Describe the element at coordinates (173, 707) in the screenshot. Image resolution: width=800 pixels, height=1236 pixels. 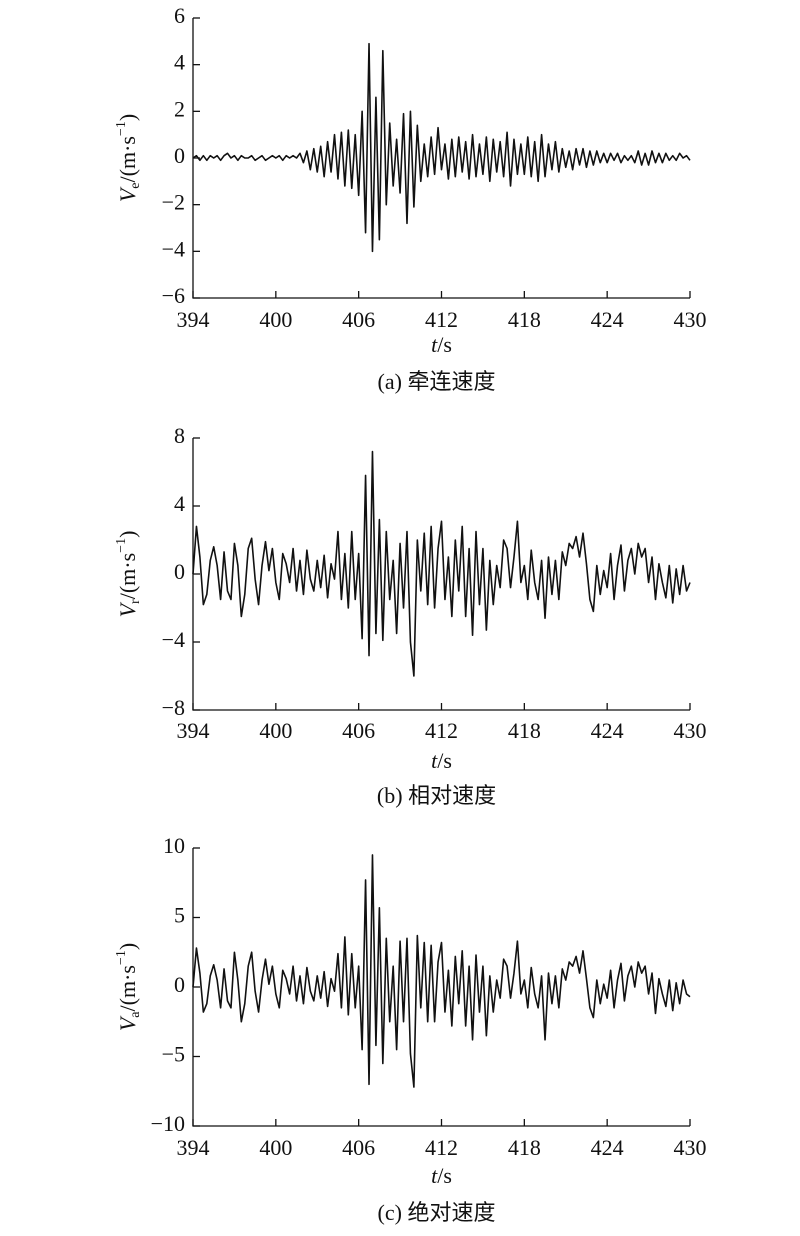
I see `y-tick-label: −8` at that location.